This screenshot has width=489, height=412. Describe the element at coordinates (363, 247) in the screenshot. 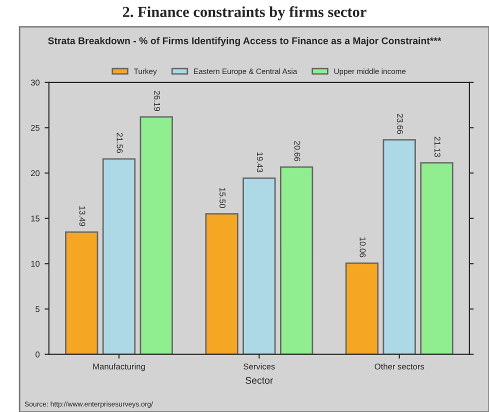

I see `data-label: 10.06` at that location.